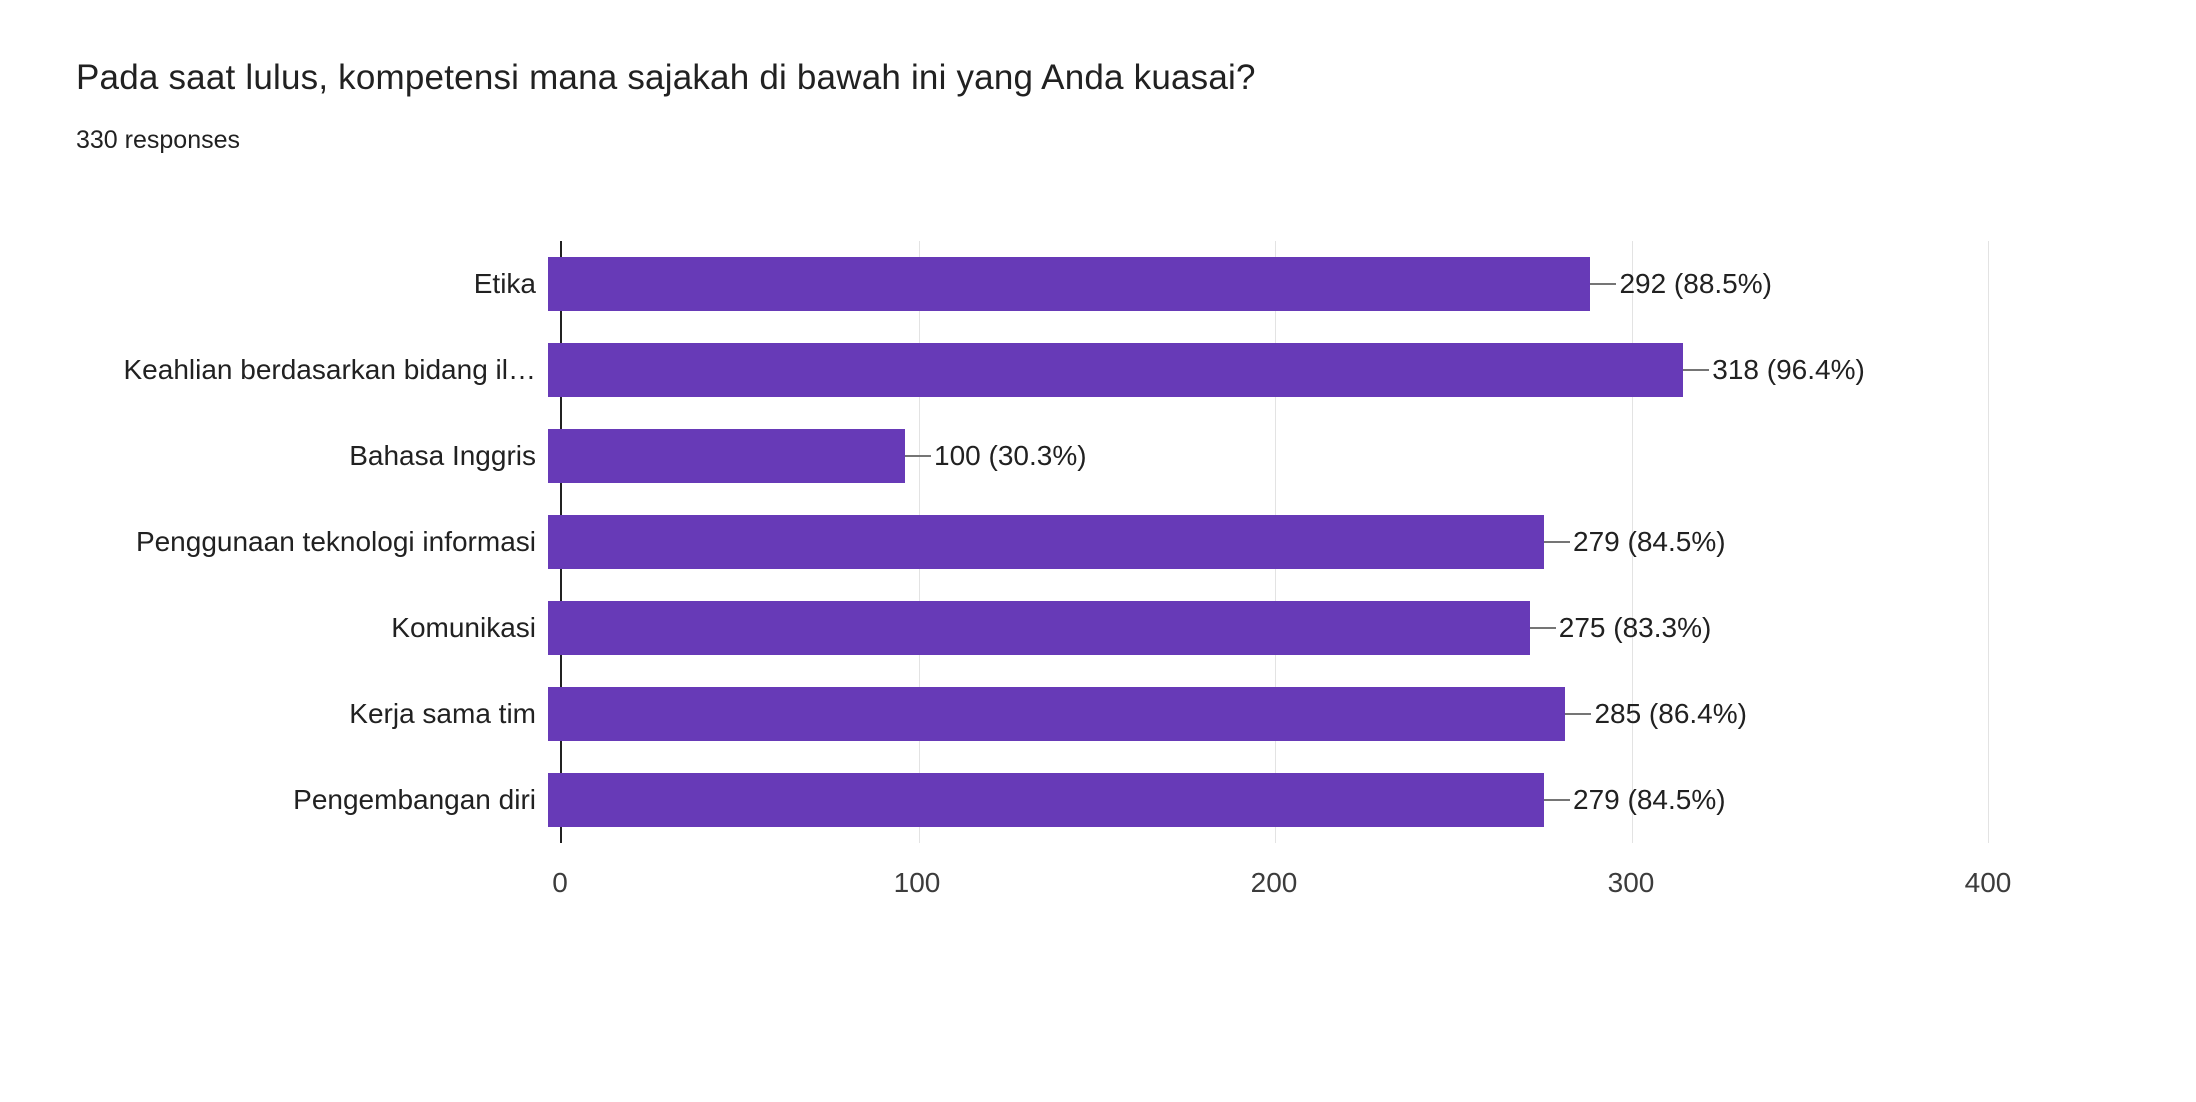 The height and width of the screenshot is (1102, 2196). I want to click on value-label-group: 318 (96.4%), so click(1774, 370).